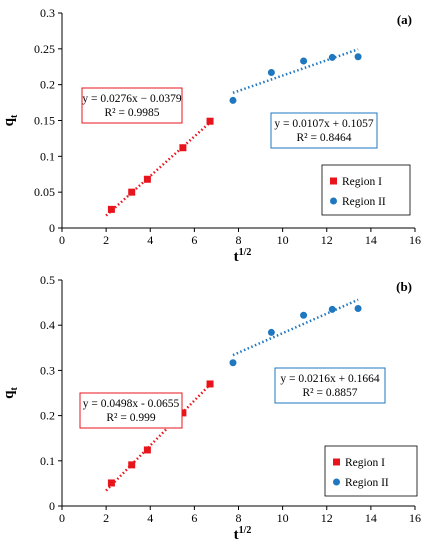  I want to click on panel-label: (a), so click(404, 19).